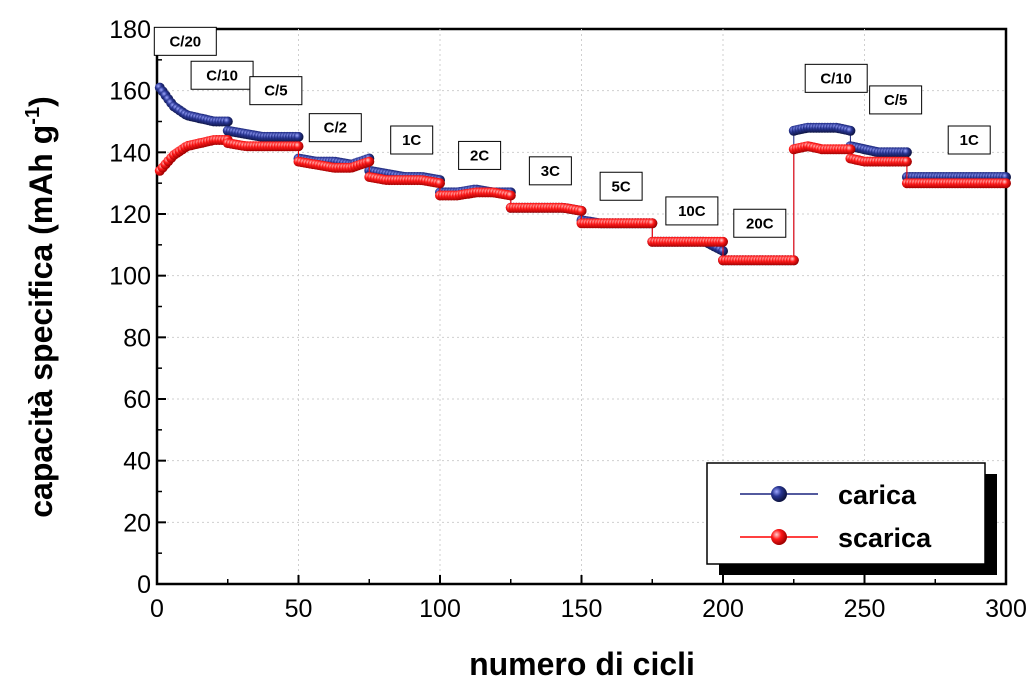  I want to click on rate-label-text: 5C, so click(621, 186).